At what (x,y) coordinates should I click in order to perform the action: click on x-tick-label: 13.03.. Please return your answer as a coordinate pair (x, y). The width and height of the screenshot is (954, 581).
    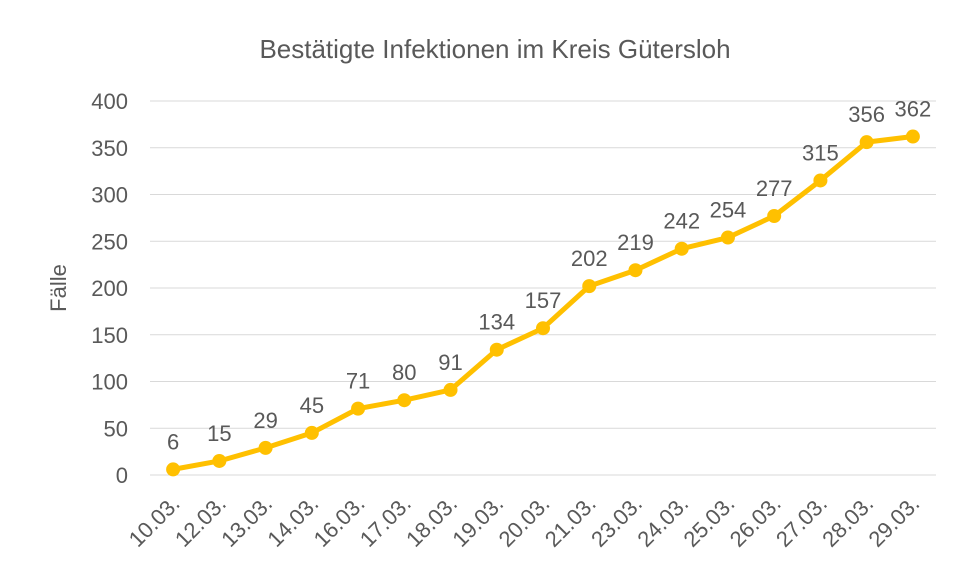
    Looking at the image, I should click on (246, 521).